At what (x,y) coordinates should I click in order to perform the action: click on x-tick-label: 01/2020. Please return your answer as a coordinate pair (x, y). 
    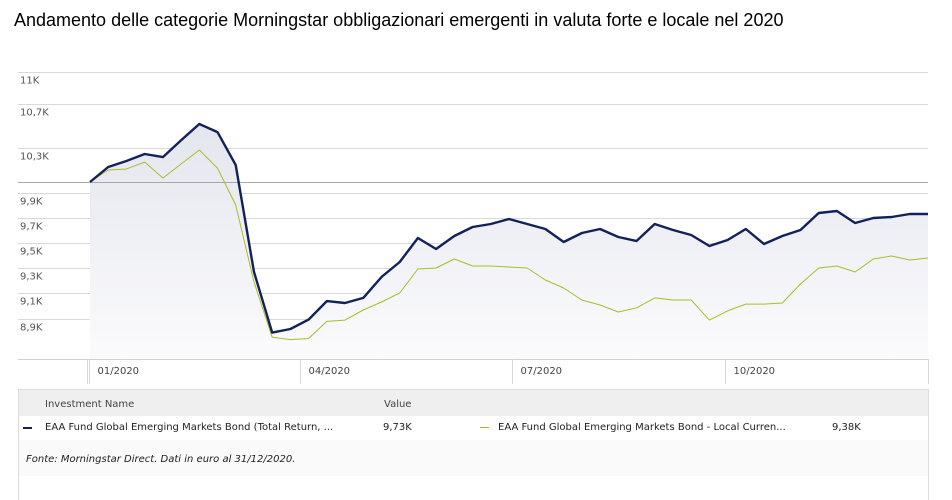
    Looking at the image, I should click on (119, 371).